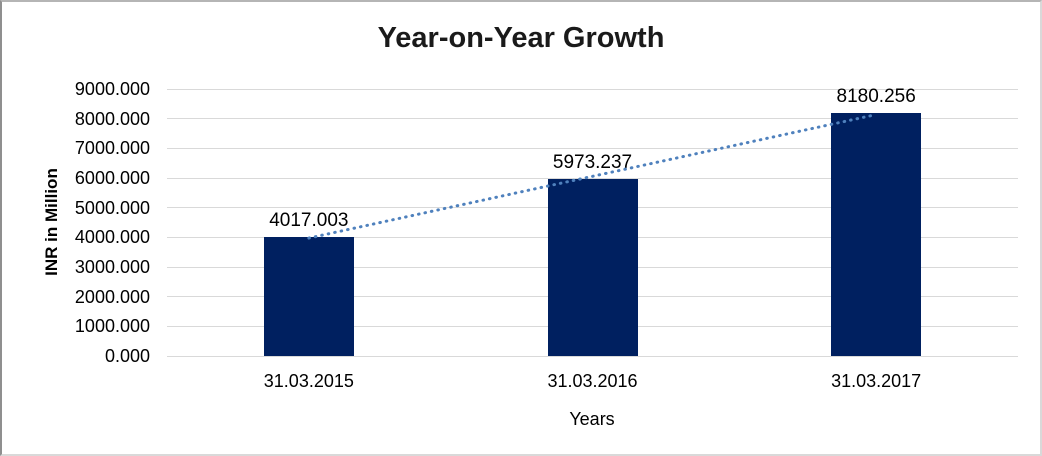 The image size is (1042, 456). I want to click on bar-value-label: 4017.003, so click(309, 220).